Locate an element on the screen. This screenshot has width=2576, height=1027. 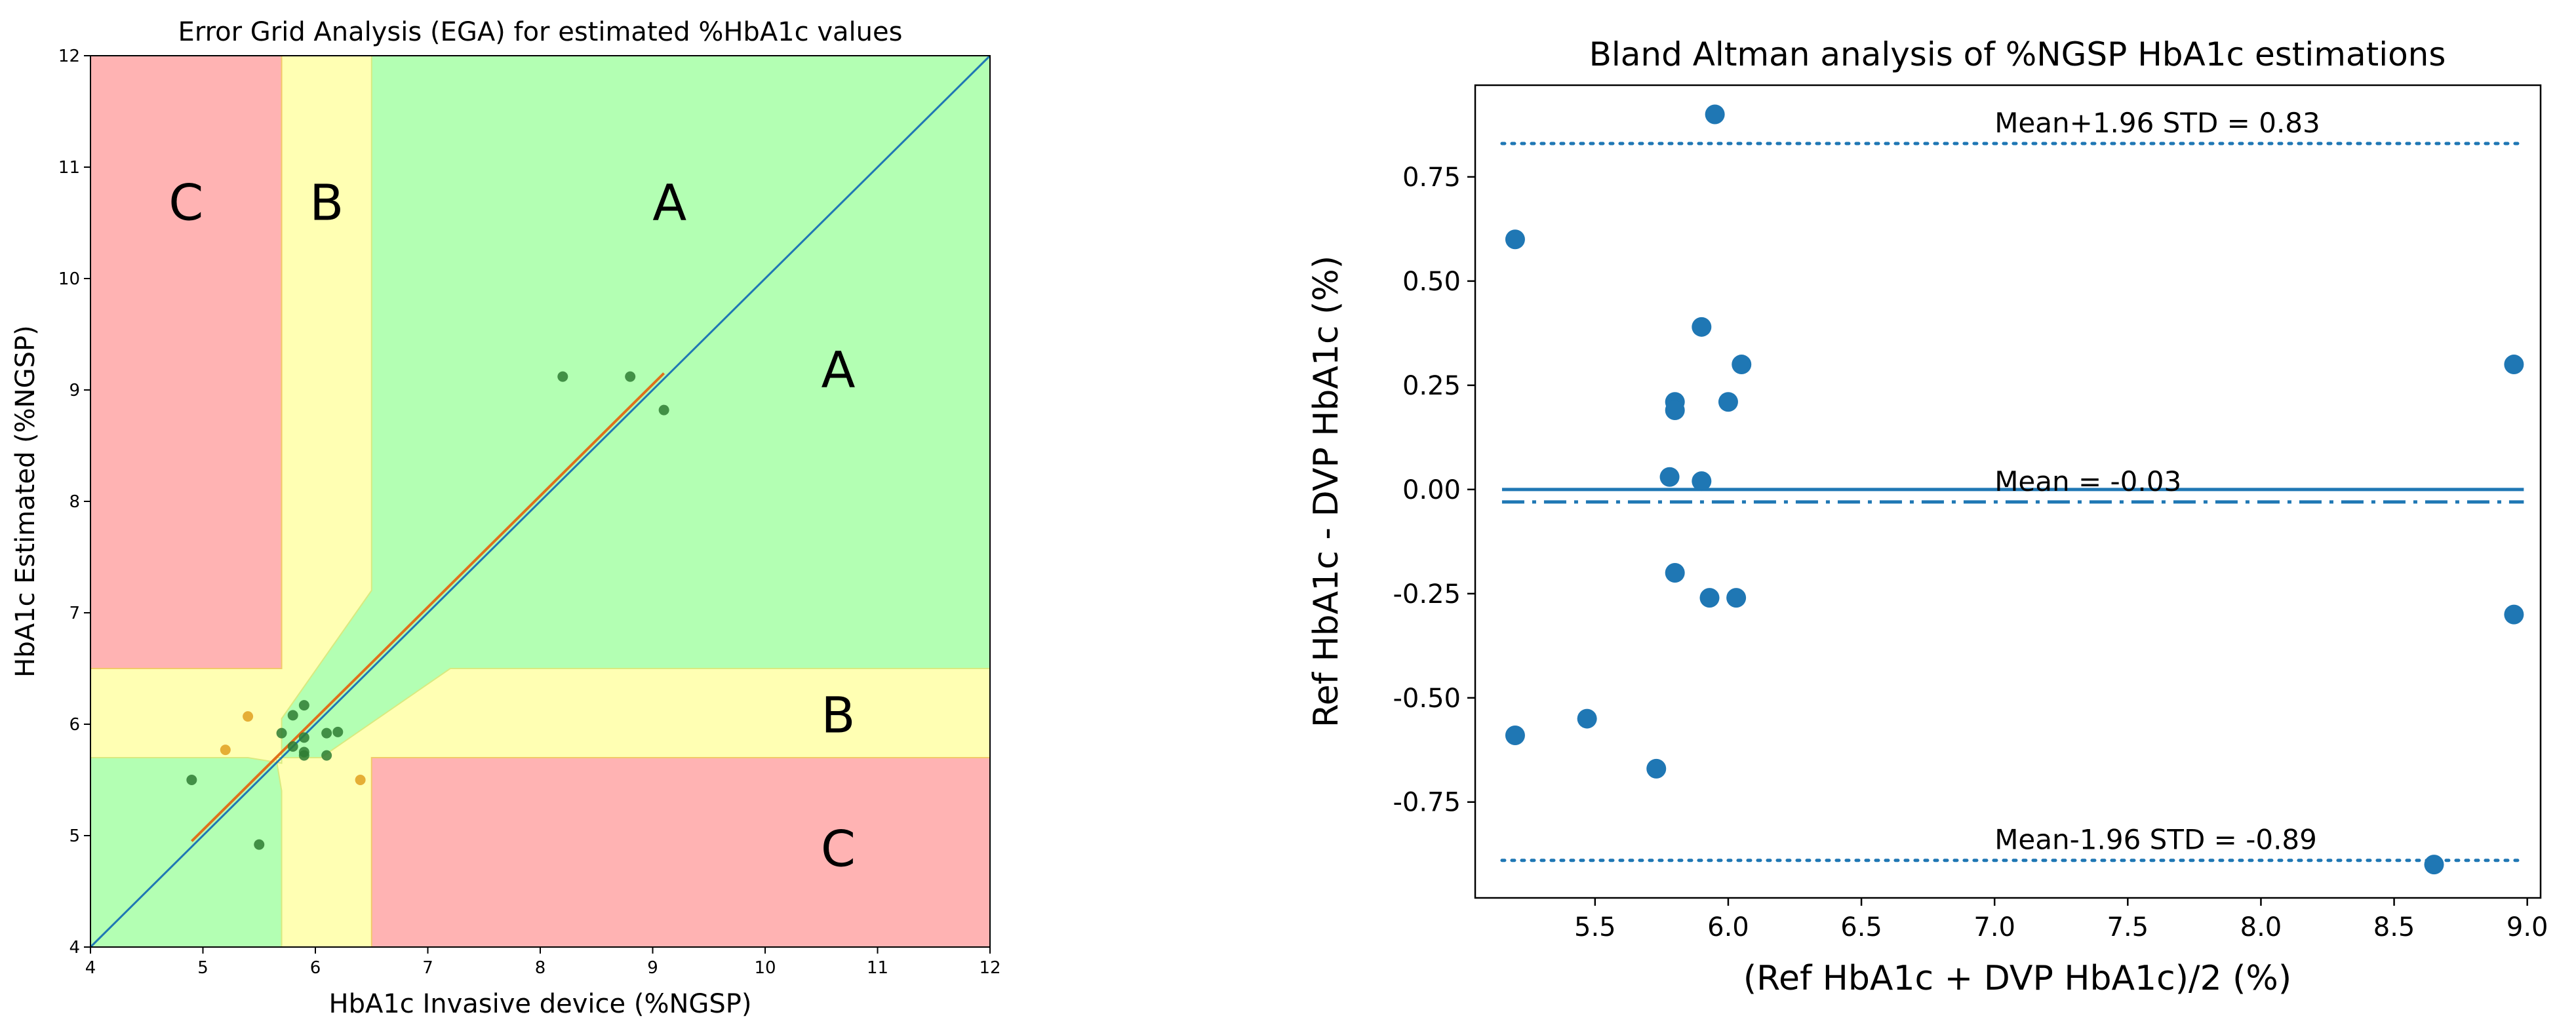
ega-xtick-label: 8 is located at coordinates (540, 968).